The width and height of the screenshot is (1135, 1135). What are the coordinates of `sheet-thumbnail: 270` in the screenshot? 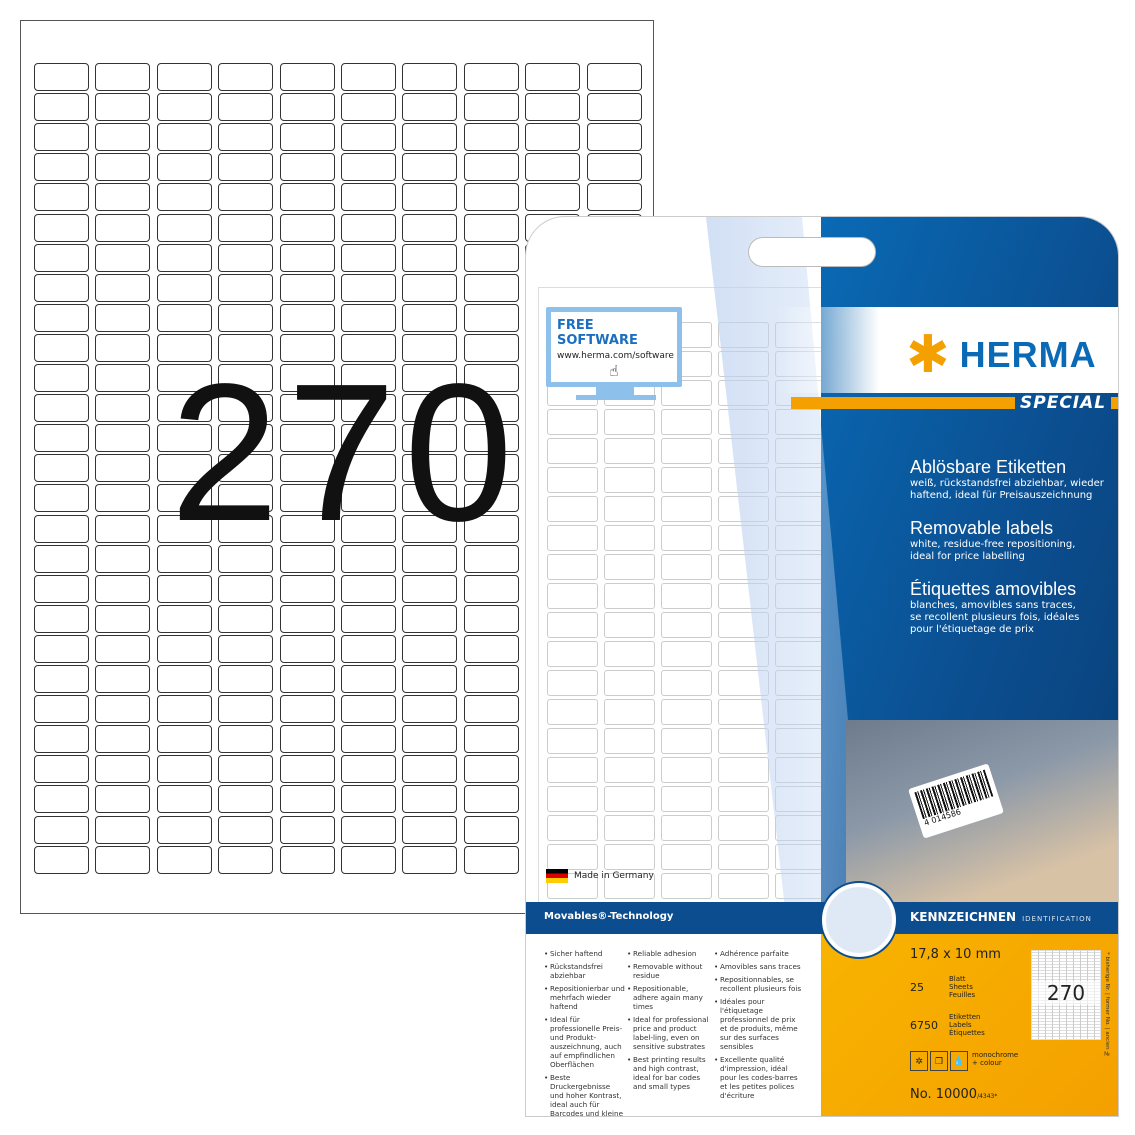 It's located at (1066, 995).